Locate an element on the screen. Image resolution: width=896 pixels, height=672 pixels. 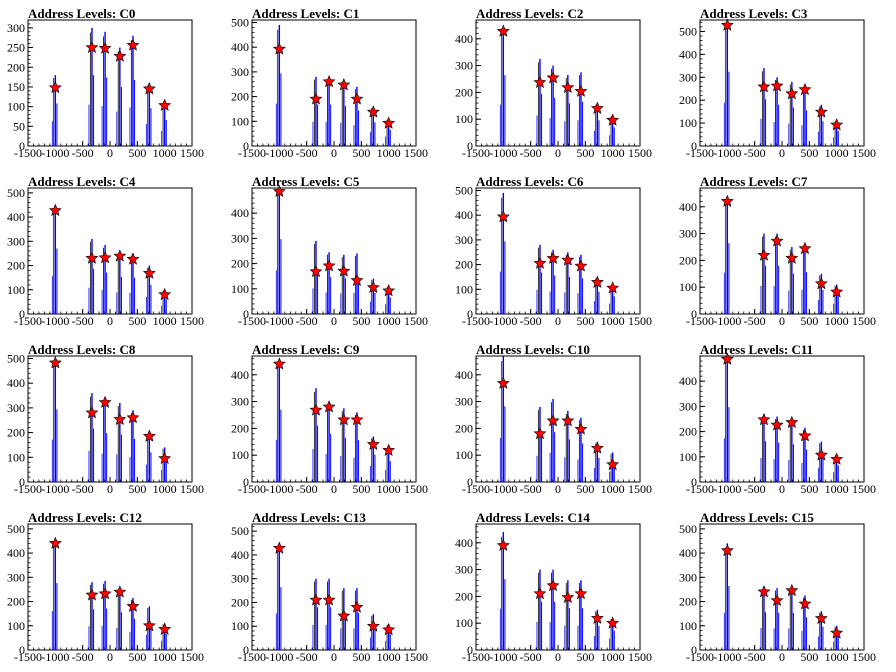
y-tick-label: 300 is located at coordinates (16, 28).